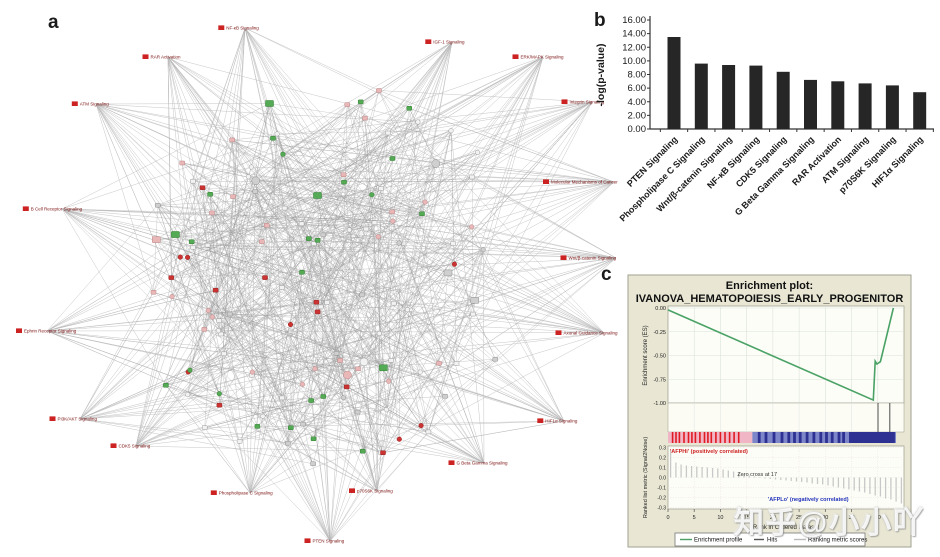  Describe the element at coordinates (634, 61) in the screenshot. I see `y-tick-label: 10.00` at that location.